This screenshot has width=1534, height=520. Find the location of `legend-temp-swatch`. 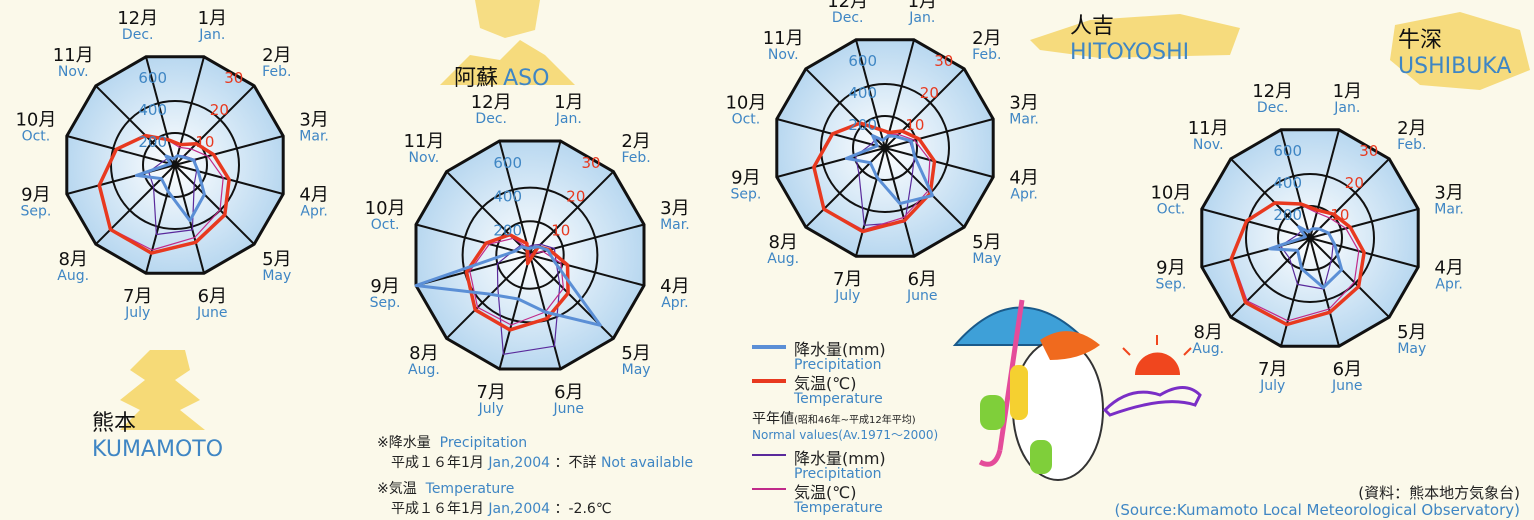

legend-temp-swatch is located at coordinates (769, 381).